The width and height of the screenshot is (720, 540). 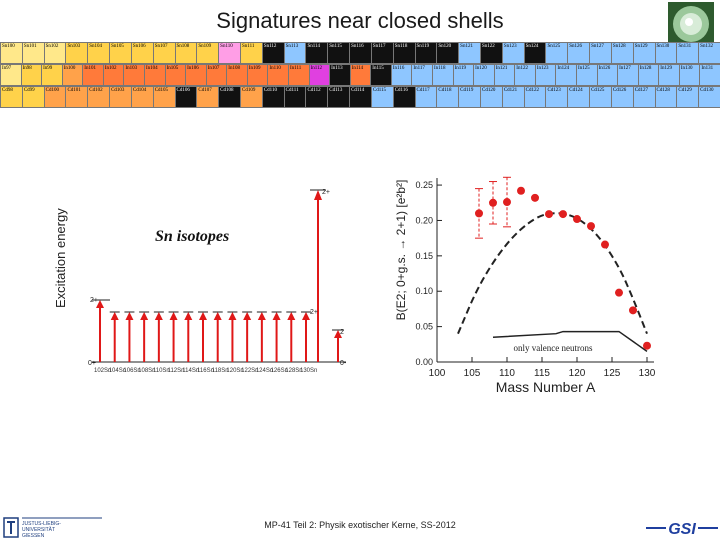 What do you see at coordinates (273, 53) in the screenshot?
I see `isotope-cell: Sn112` at bounding box center [273, 53].